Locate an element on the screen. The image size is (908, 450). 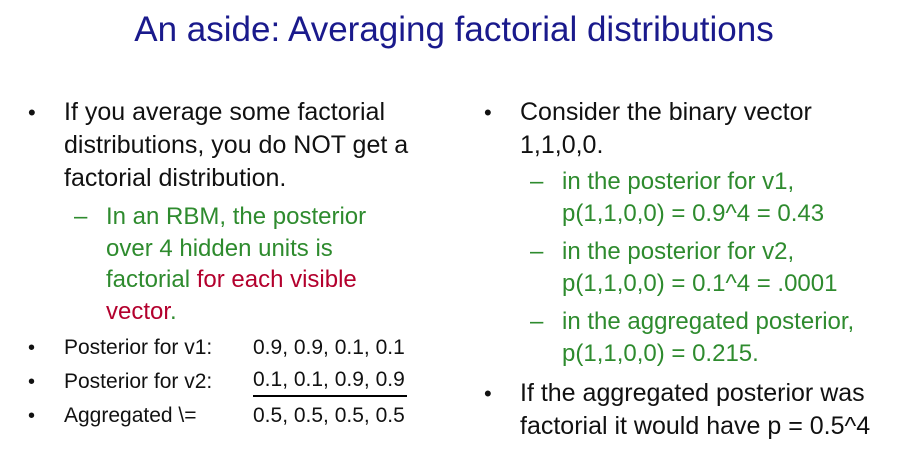
row-value: 0.1, 0.1, 0.9, 0.9 is located at coordinates (330, 381).